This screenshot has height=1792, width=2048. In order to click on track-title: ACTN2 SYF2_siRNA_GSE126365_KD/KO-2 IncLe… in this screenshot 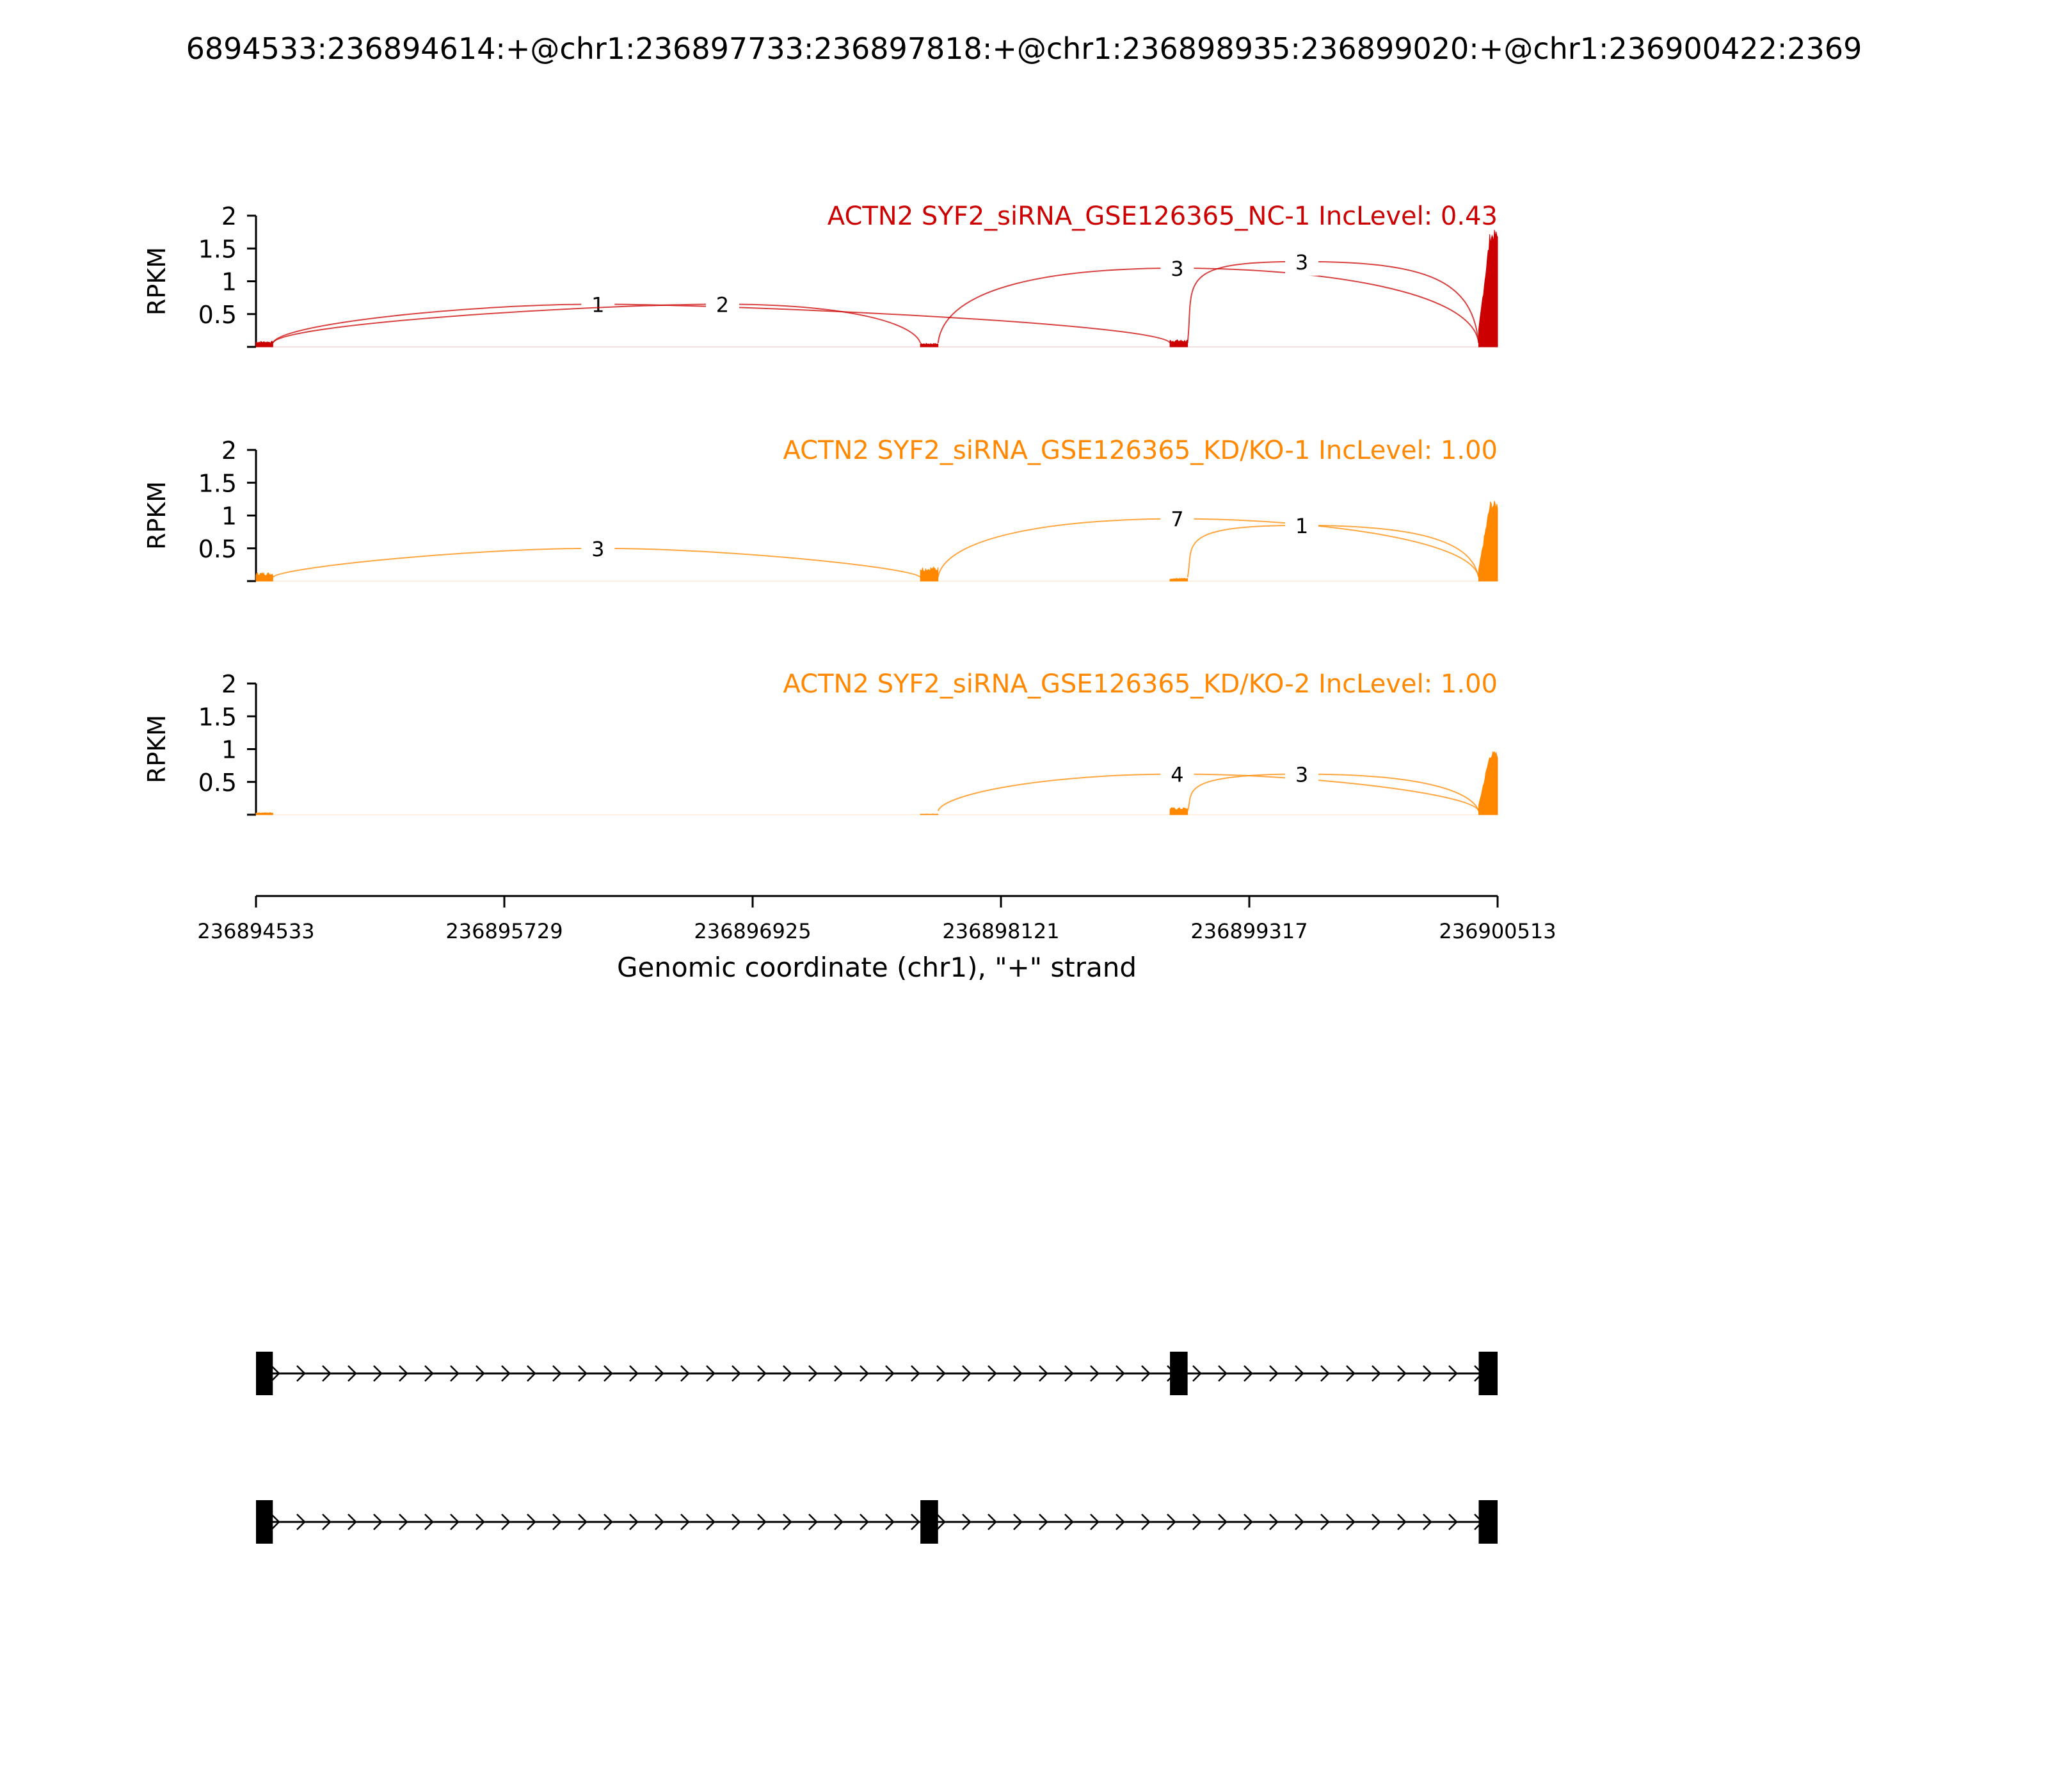, I will do `click(1140, 684)`.